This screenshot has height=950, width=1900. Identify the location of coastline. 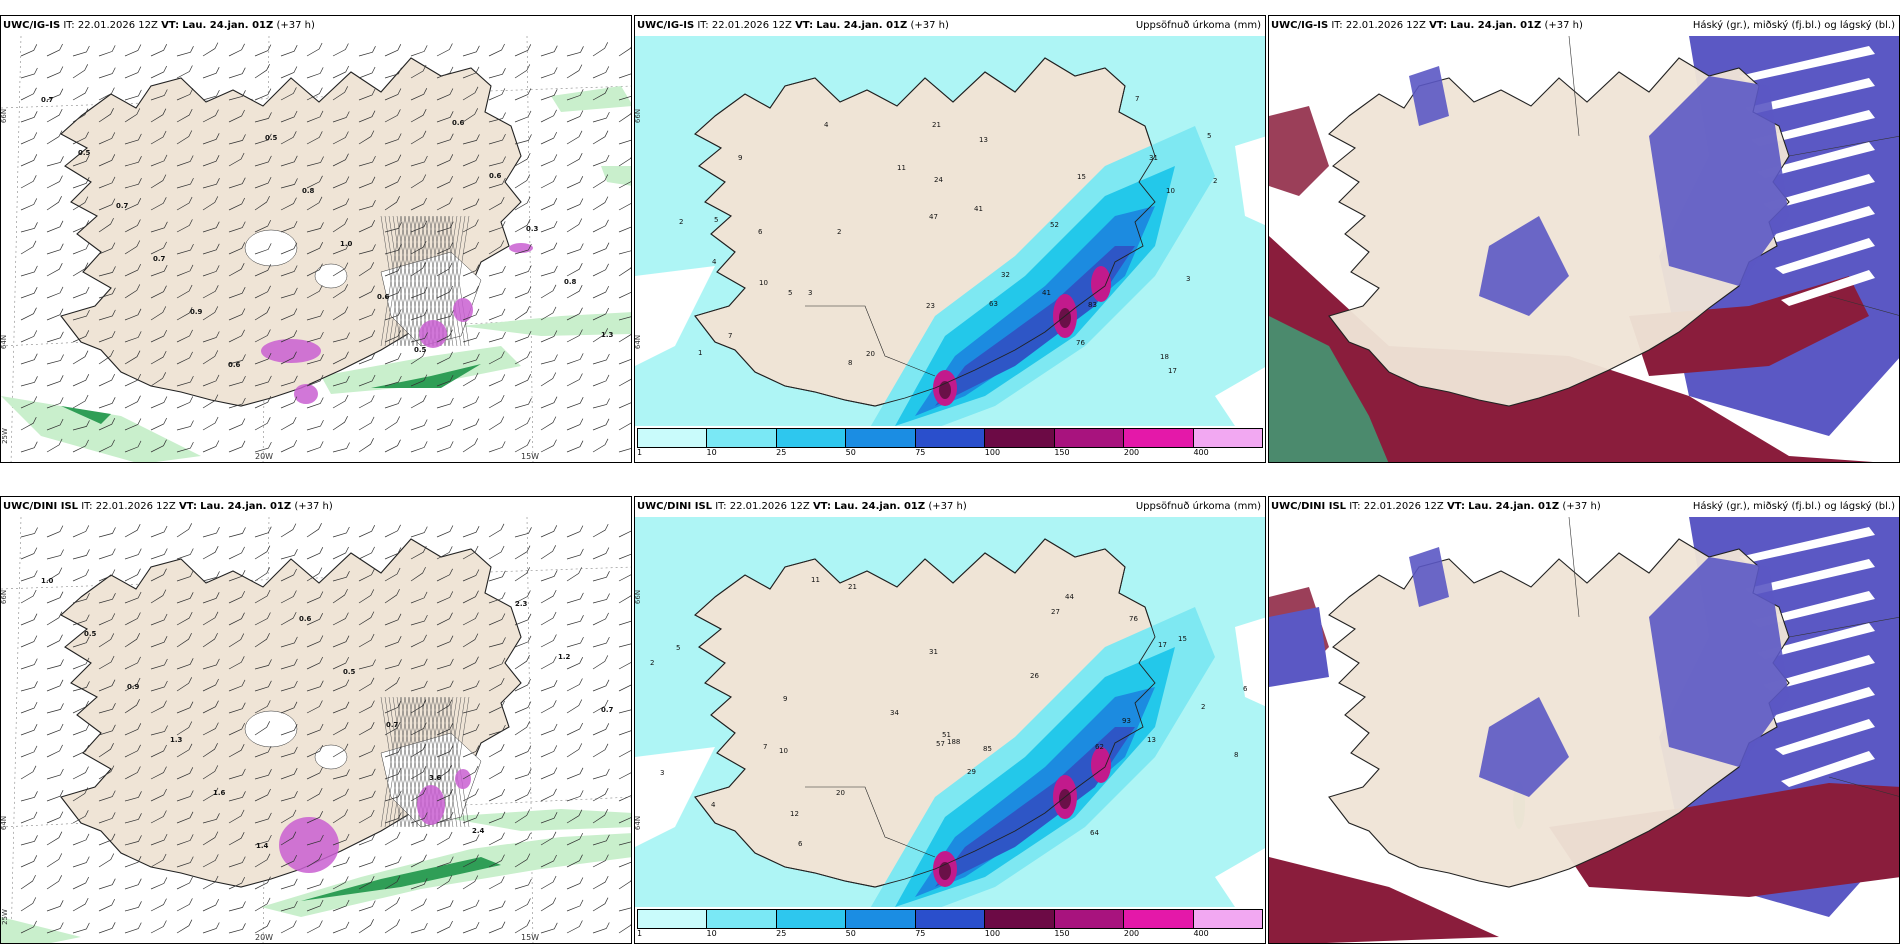
(925, 232).